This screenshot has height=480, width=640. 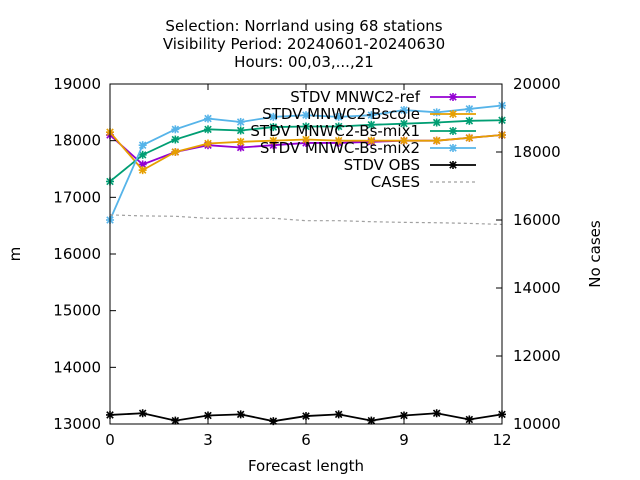 What do you see at coordinates (77, 311) in the screenshot?
I see `y-tick-label: 15000` at bounding box center [77, 311].